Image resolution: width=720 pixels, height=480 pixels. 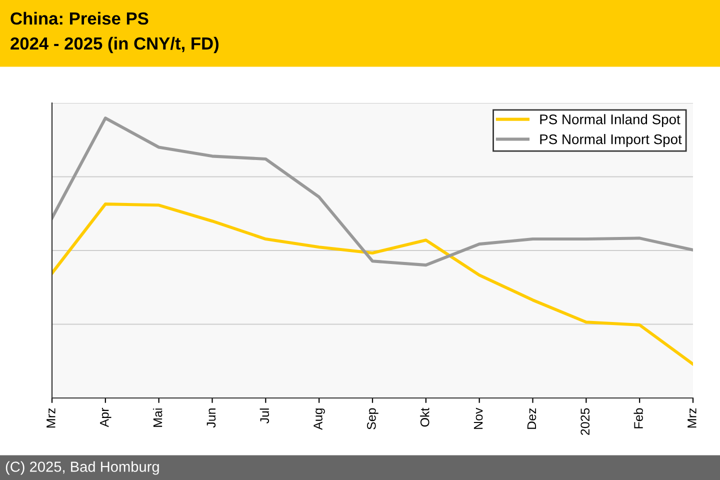 What do you see at coordinates (157, 417) in the screenshot?
I see `x-tick-label: Mai` at bounding box center [157, 417].